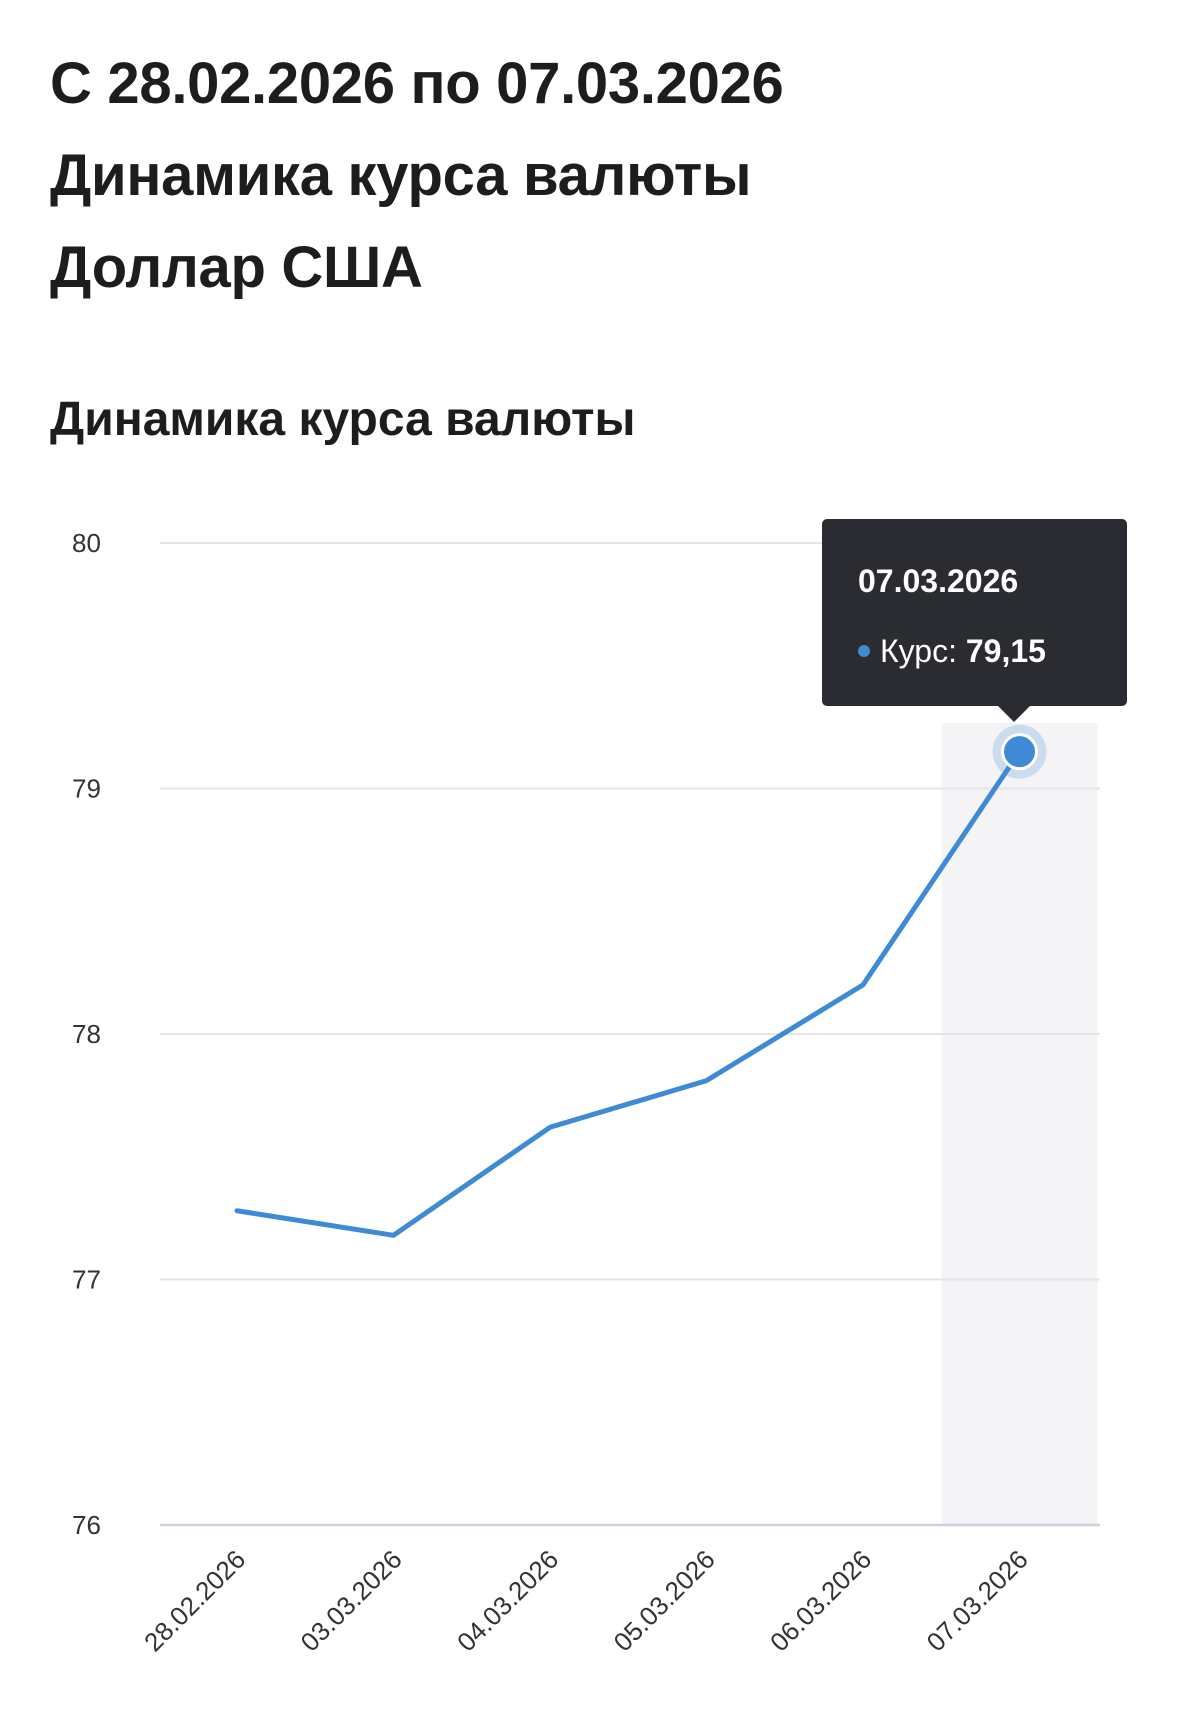 This screenshot has height=1735, width=1179. What do you see at coordinates (343, 419) in the screenshot?
I see `section-title: Динамика курса валюты` at bounding box center [343, 419].